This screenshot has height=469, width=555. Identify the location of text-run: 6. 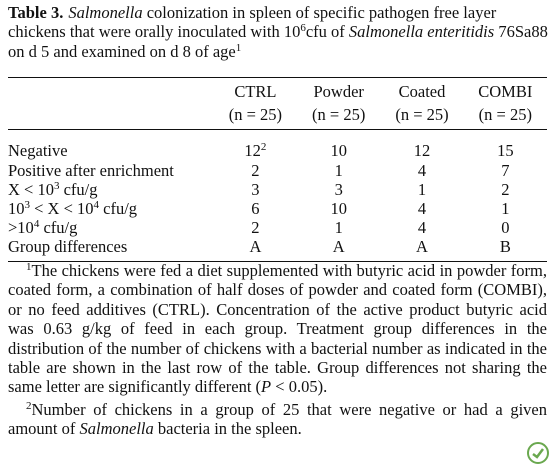
(303, 28).